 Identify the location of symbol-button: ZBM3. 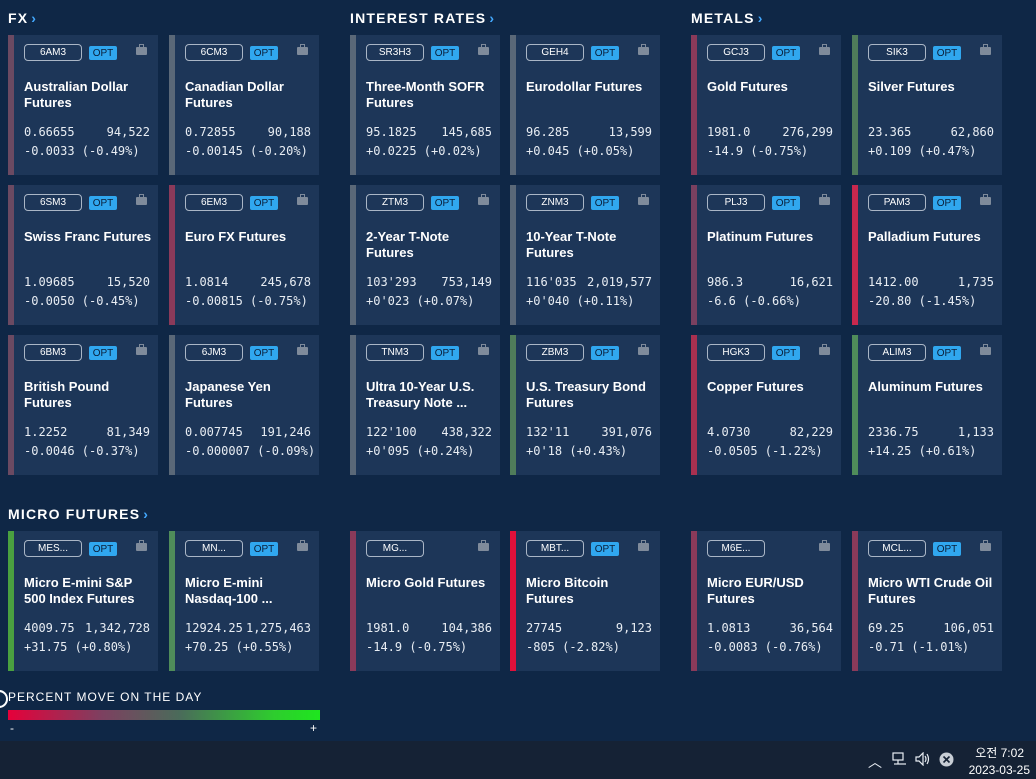
(555, 352).